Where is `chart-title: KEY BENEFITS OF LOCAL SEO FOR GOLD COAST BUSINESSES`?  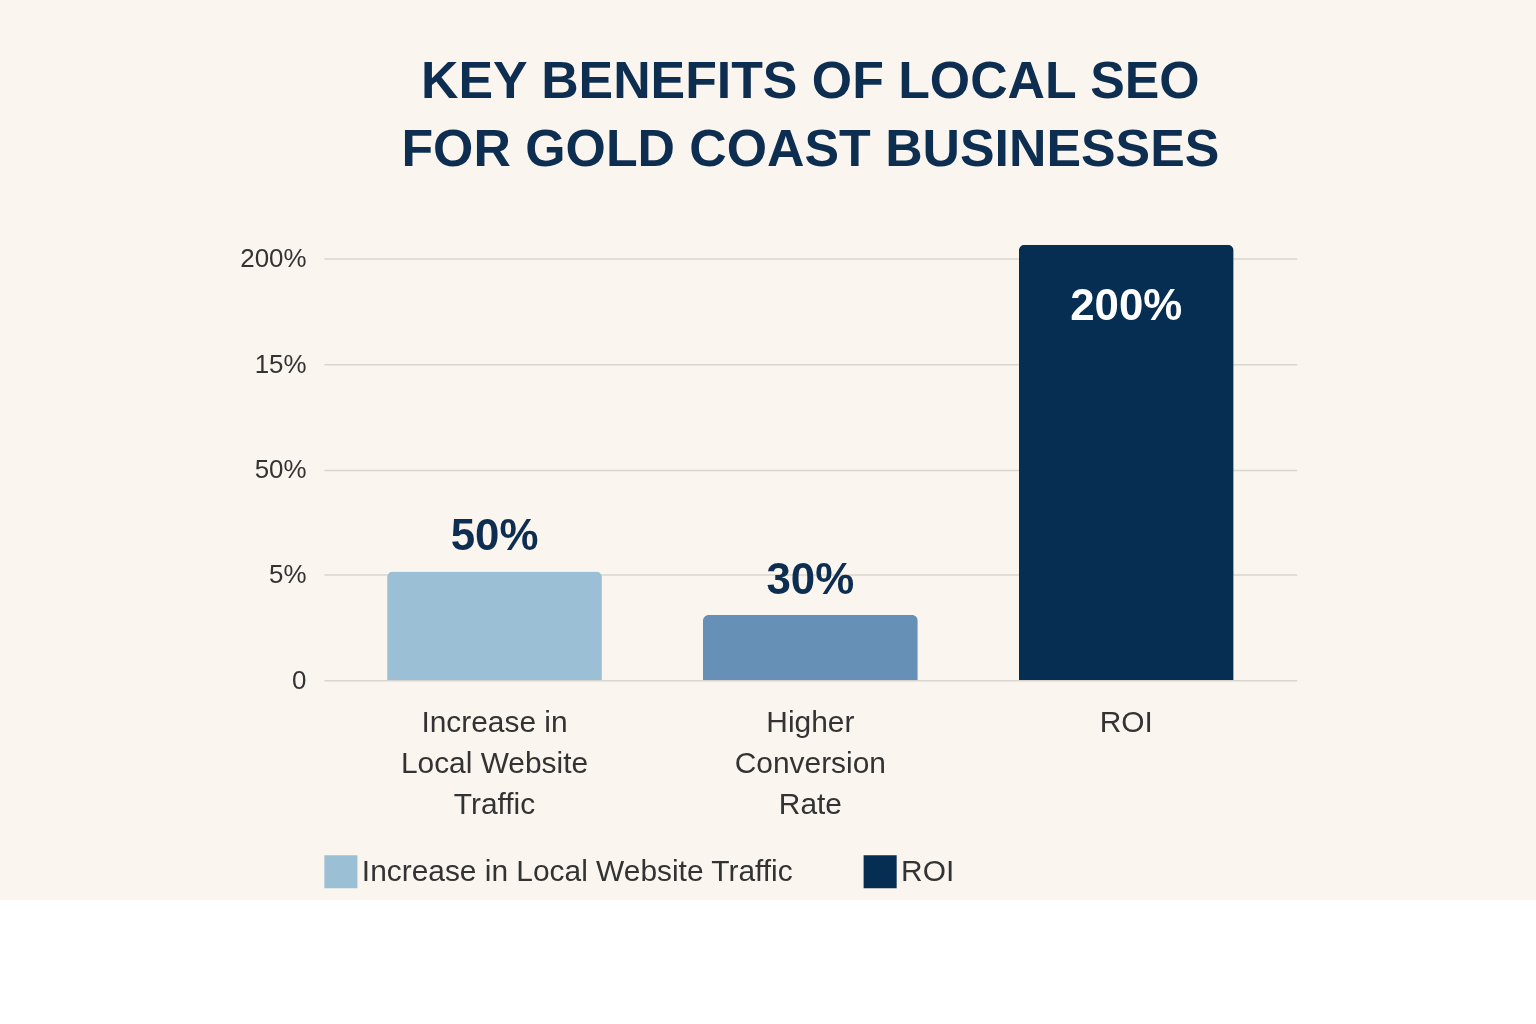
chart-title: KEY BENEFITS OF LOCAL SEO FOR GOLD COAST BUSINESSES is located at coordinates (810, 114).